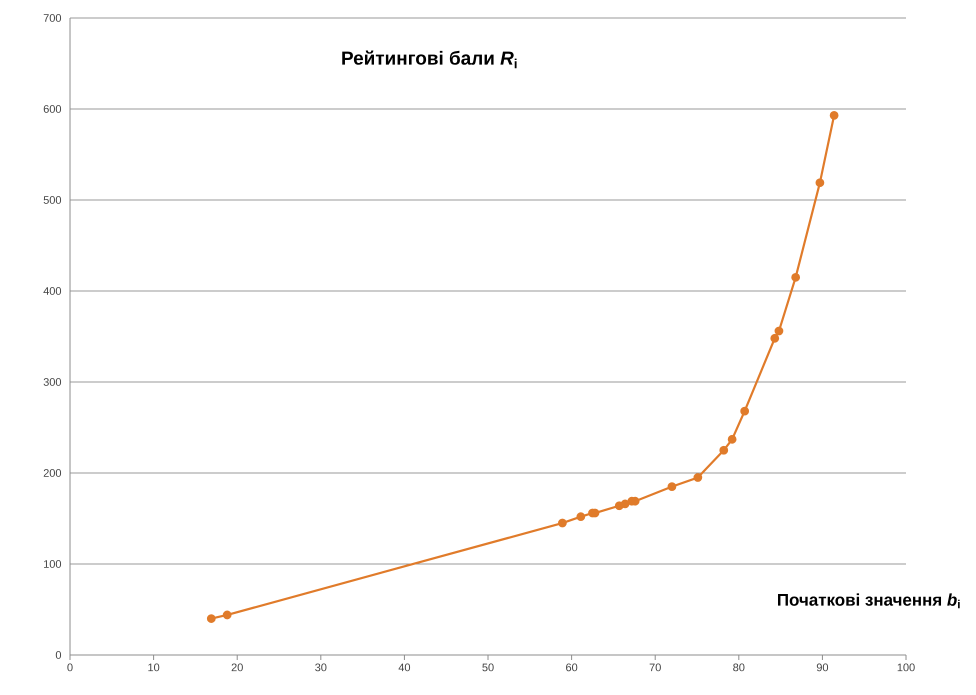 Image resolution: width=976 pixels, height=695 pixels. Describe the element at coordinates (822, 668) in the screenshot. I see `x-tick-label: 90` at that location.